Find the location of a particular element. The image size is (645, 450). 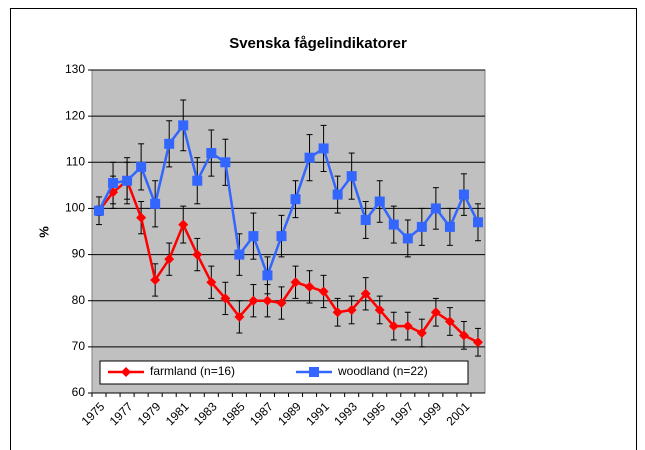

y-tick-label: 80 is located at coordinates (79, 300).